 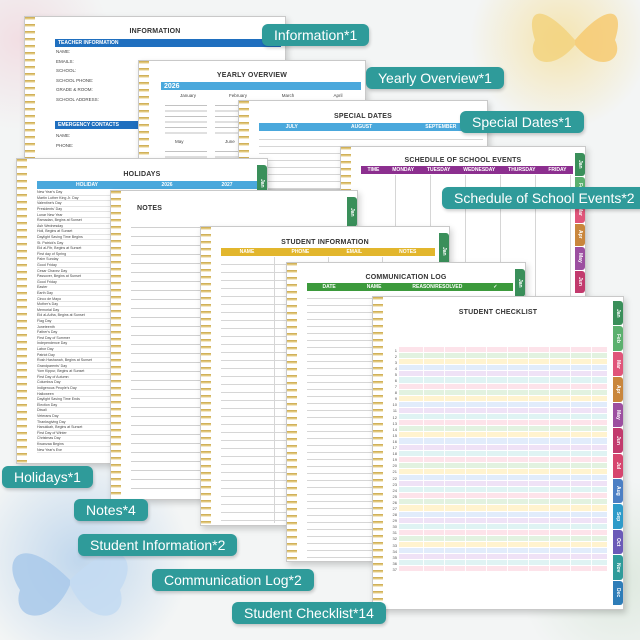 I want to click on holiday-name: Grandparents' Day, so click(x=52, y=365).